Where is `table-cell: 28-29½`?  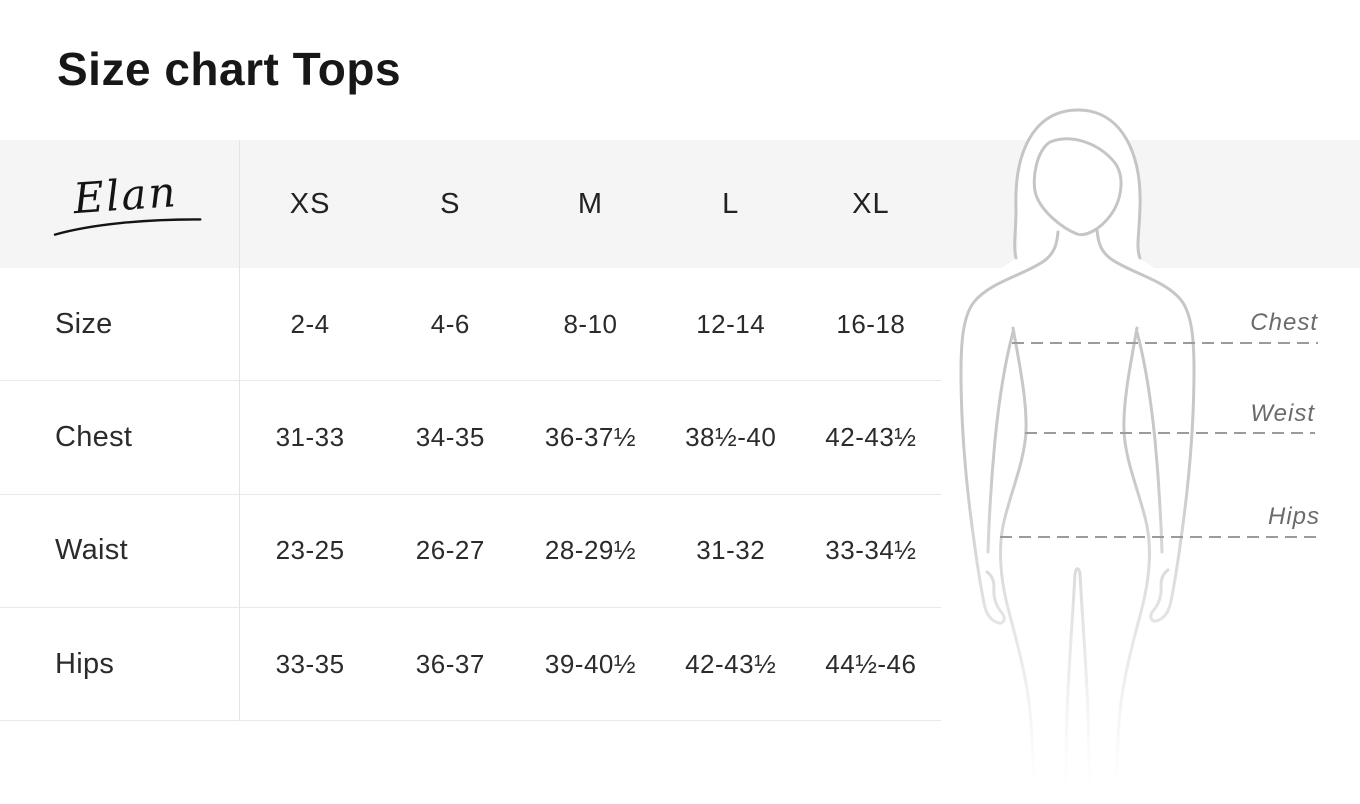 table-cell: 28-29½ is located at coordinates (590, 550).